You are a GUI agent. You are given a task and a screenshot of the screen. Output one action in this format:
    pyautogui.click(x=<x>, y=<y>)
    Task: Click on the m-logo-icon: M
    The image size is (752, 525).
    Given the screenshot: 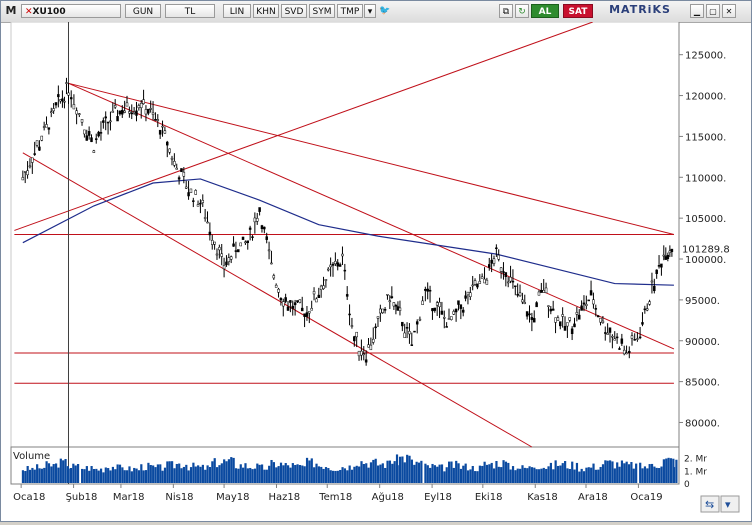 What is the action you would take?
    pyautogui.click(x=11, y=10)
    